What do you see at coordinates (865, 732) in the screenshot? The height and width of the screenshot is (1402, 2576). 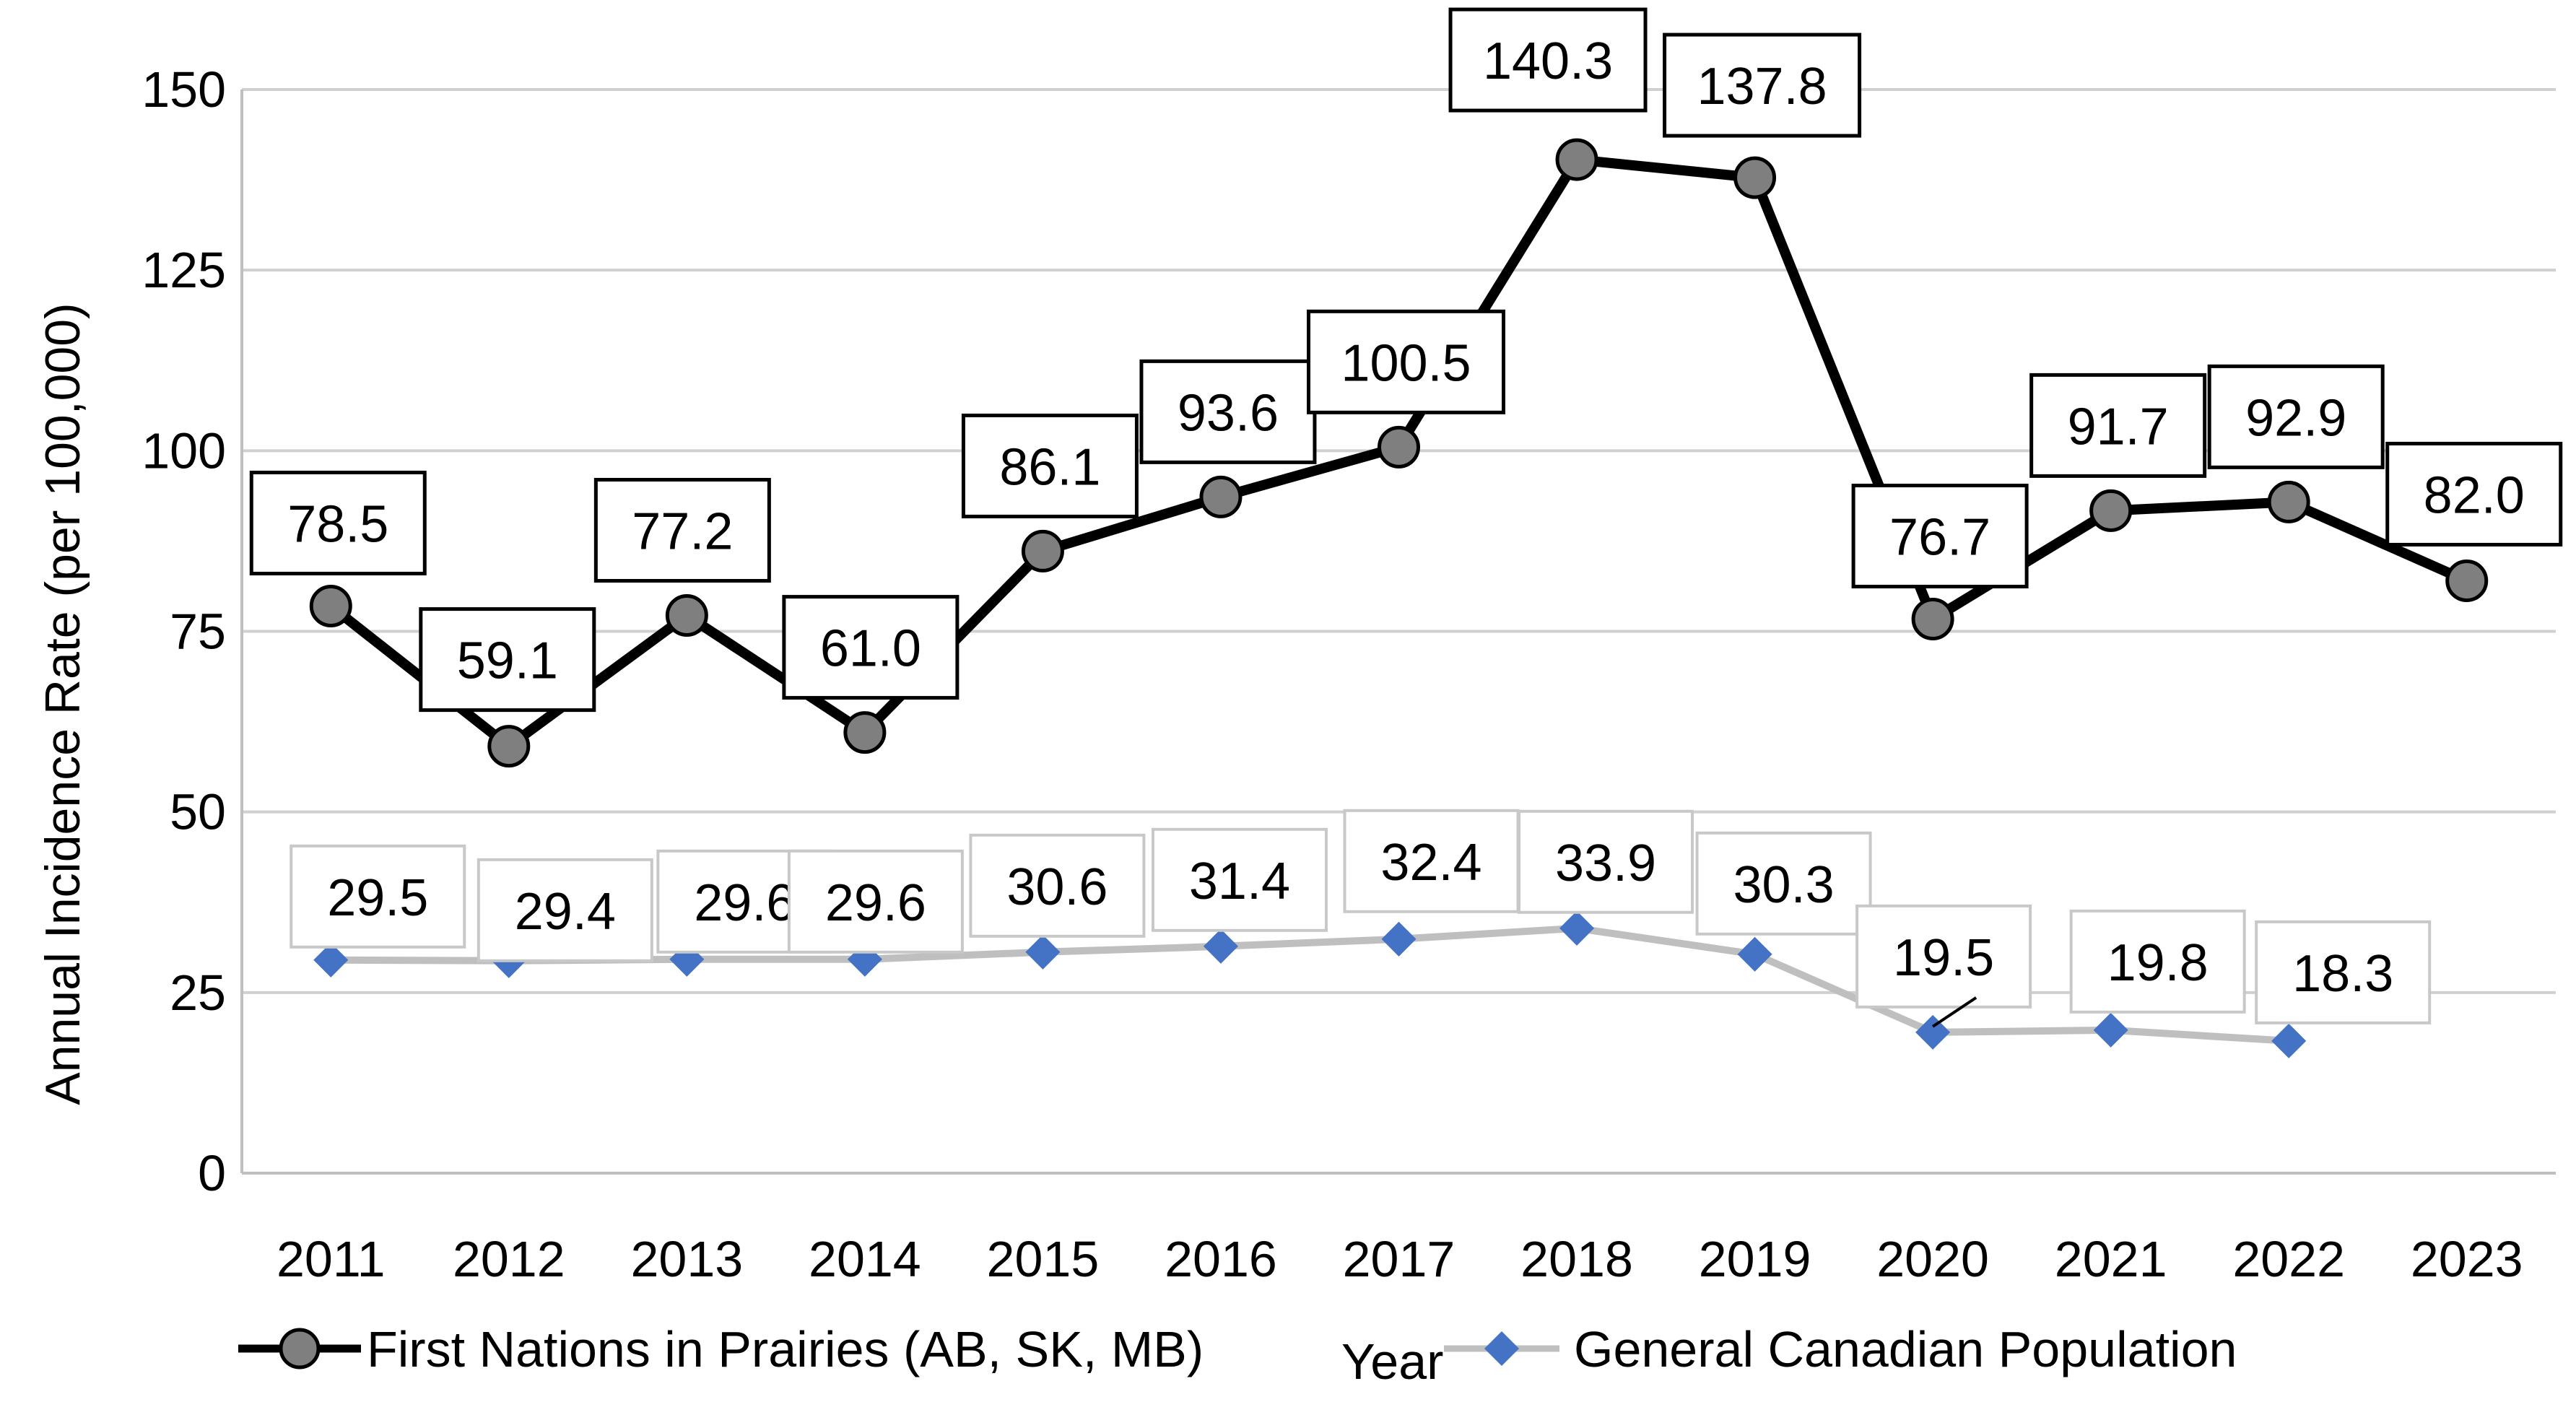 I see `point-s0-2014` at bounding box center [865, 732].